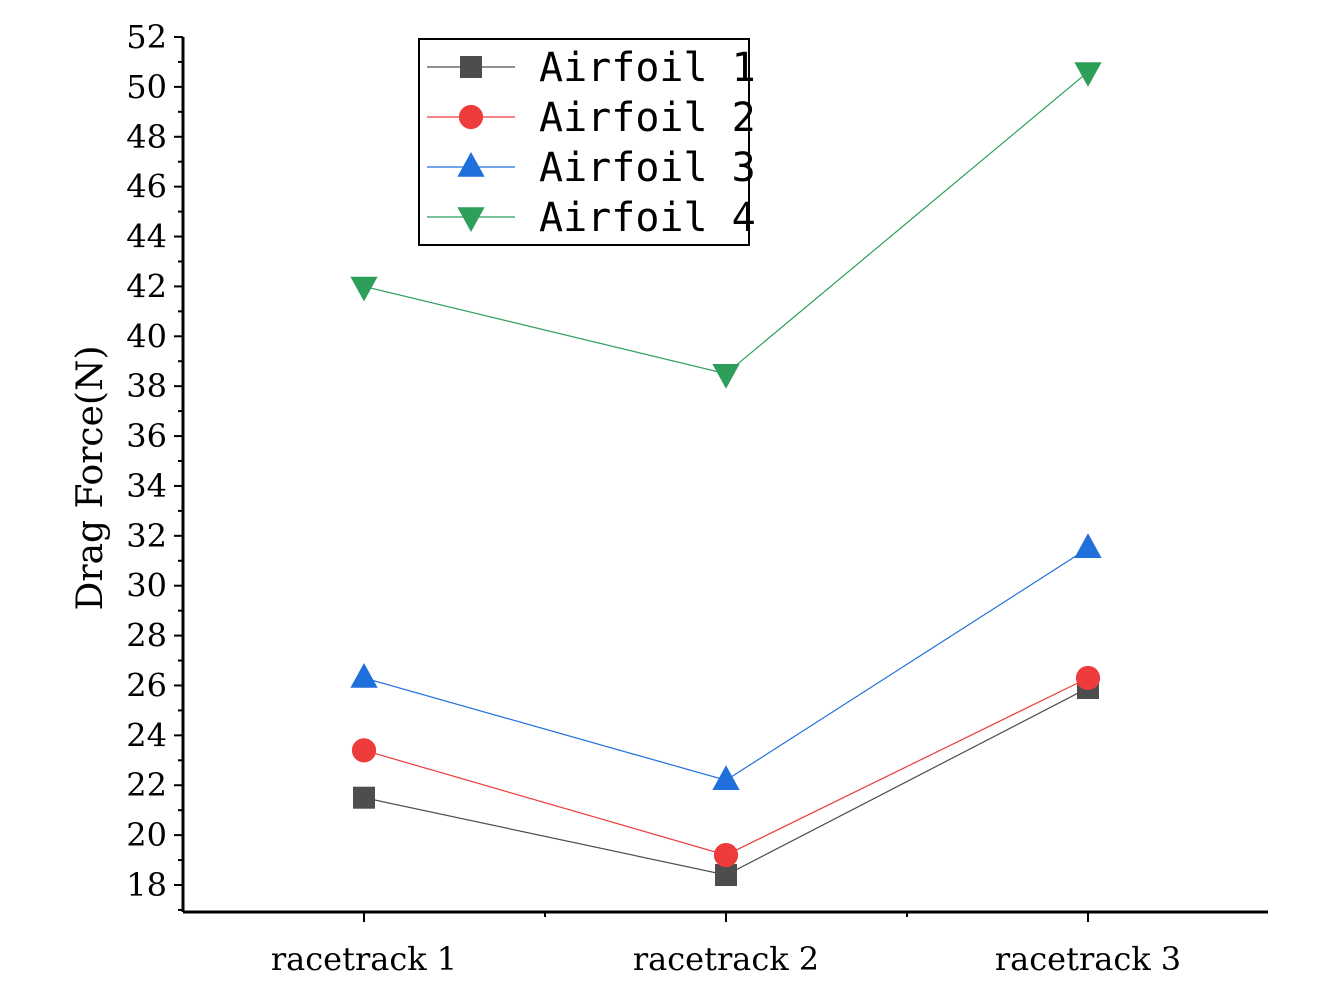  Describe the element at coordinates (726, 959) in the screenshot. I see `x-tick-label: racetrack 2` at that location.